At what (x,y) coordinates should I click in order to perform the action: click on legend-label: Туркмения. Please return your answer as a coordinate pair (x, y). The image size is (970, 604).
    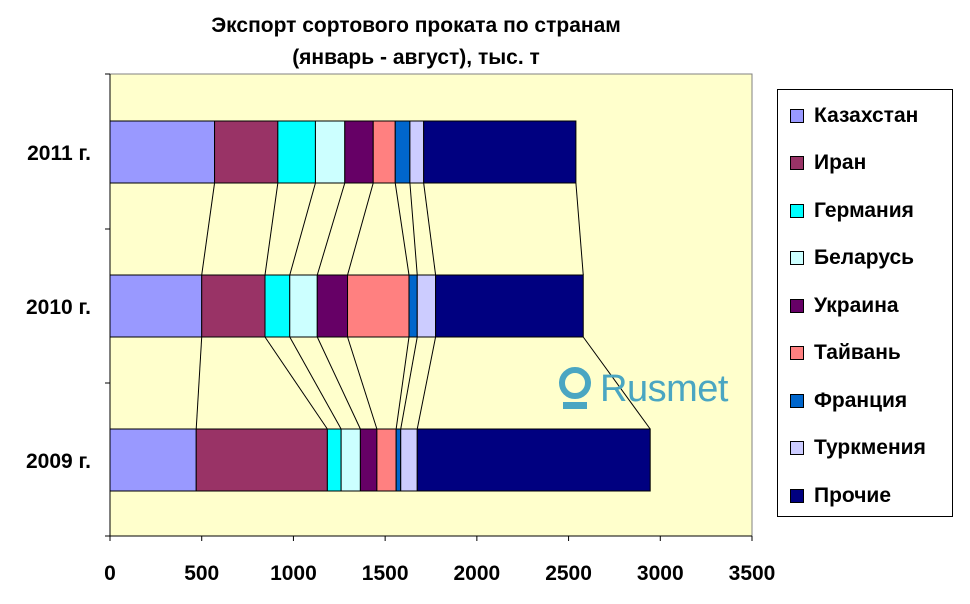
    Looking at the image, I should click on (870, 447).